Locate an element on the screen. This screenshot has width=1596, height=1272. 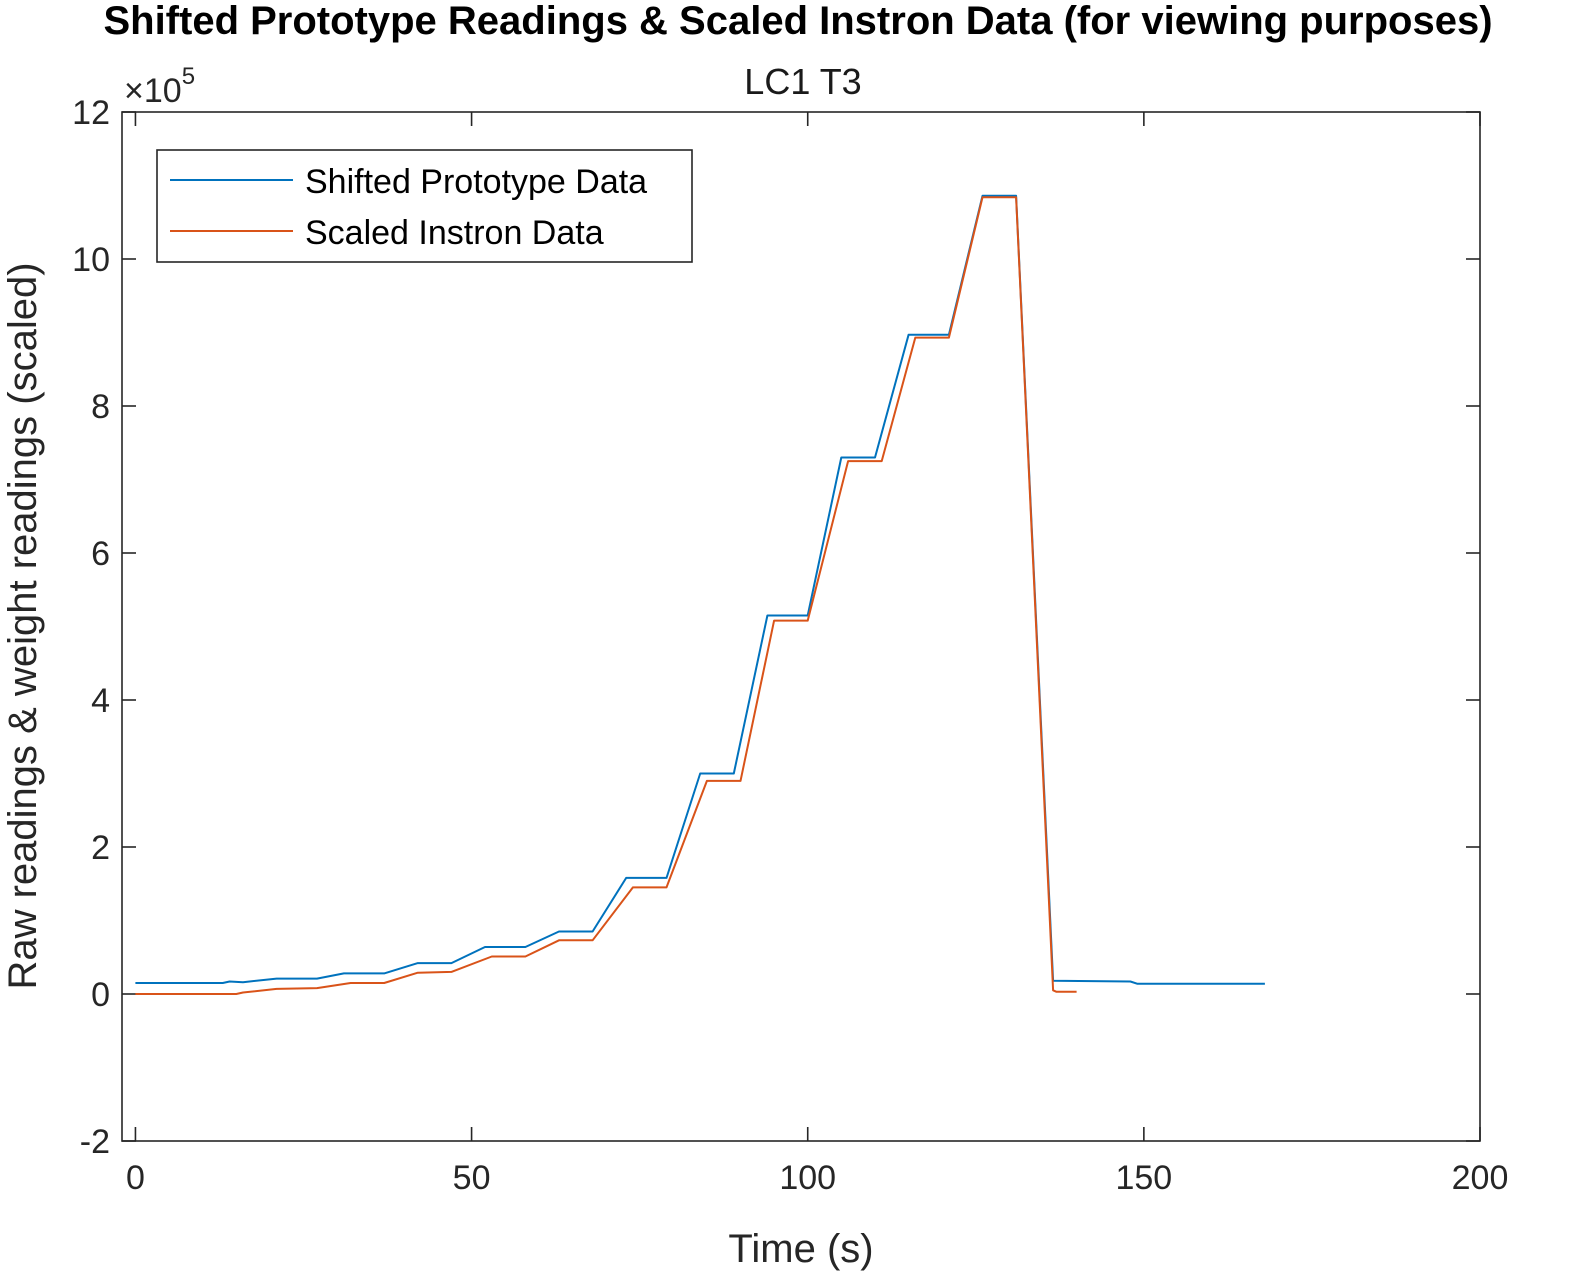
y-tick-label: 6 is located at coordinates (100, 554).